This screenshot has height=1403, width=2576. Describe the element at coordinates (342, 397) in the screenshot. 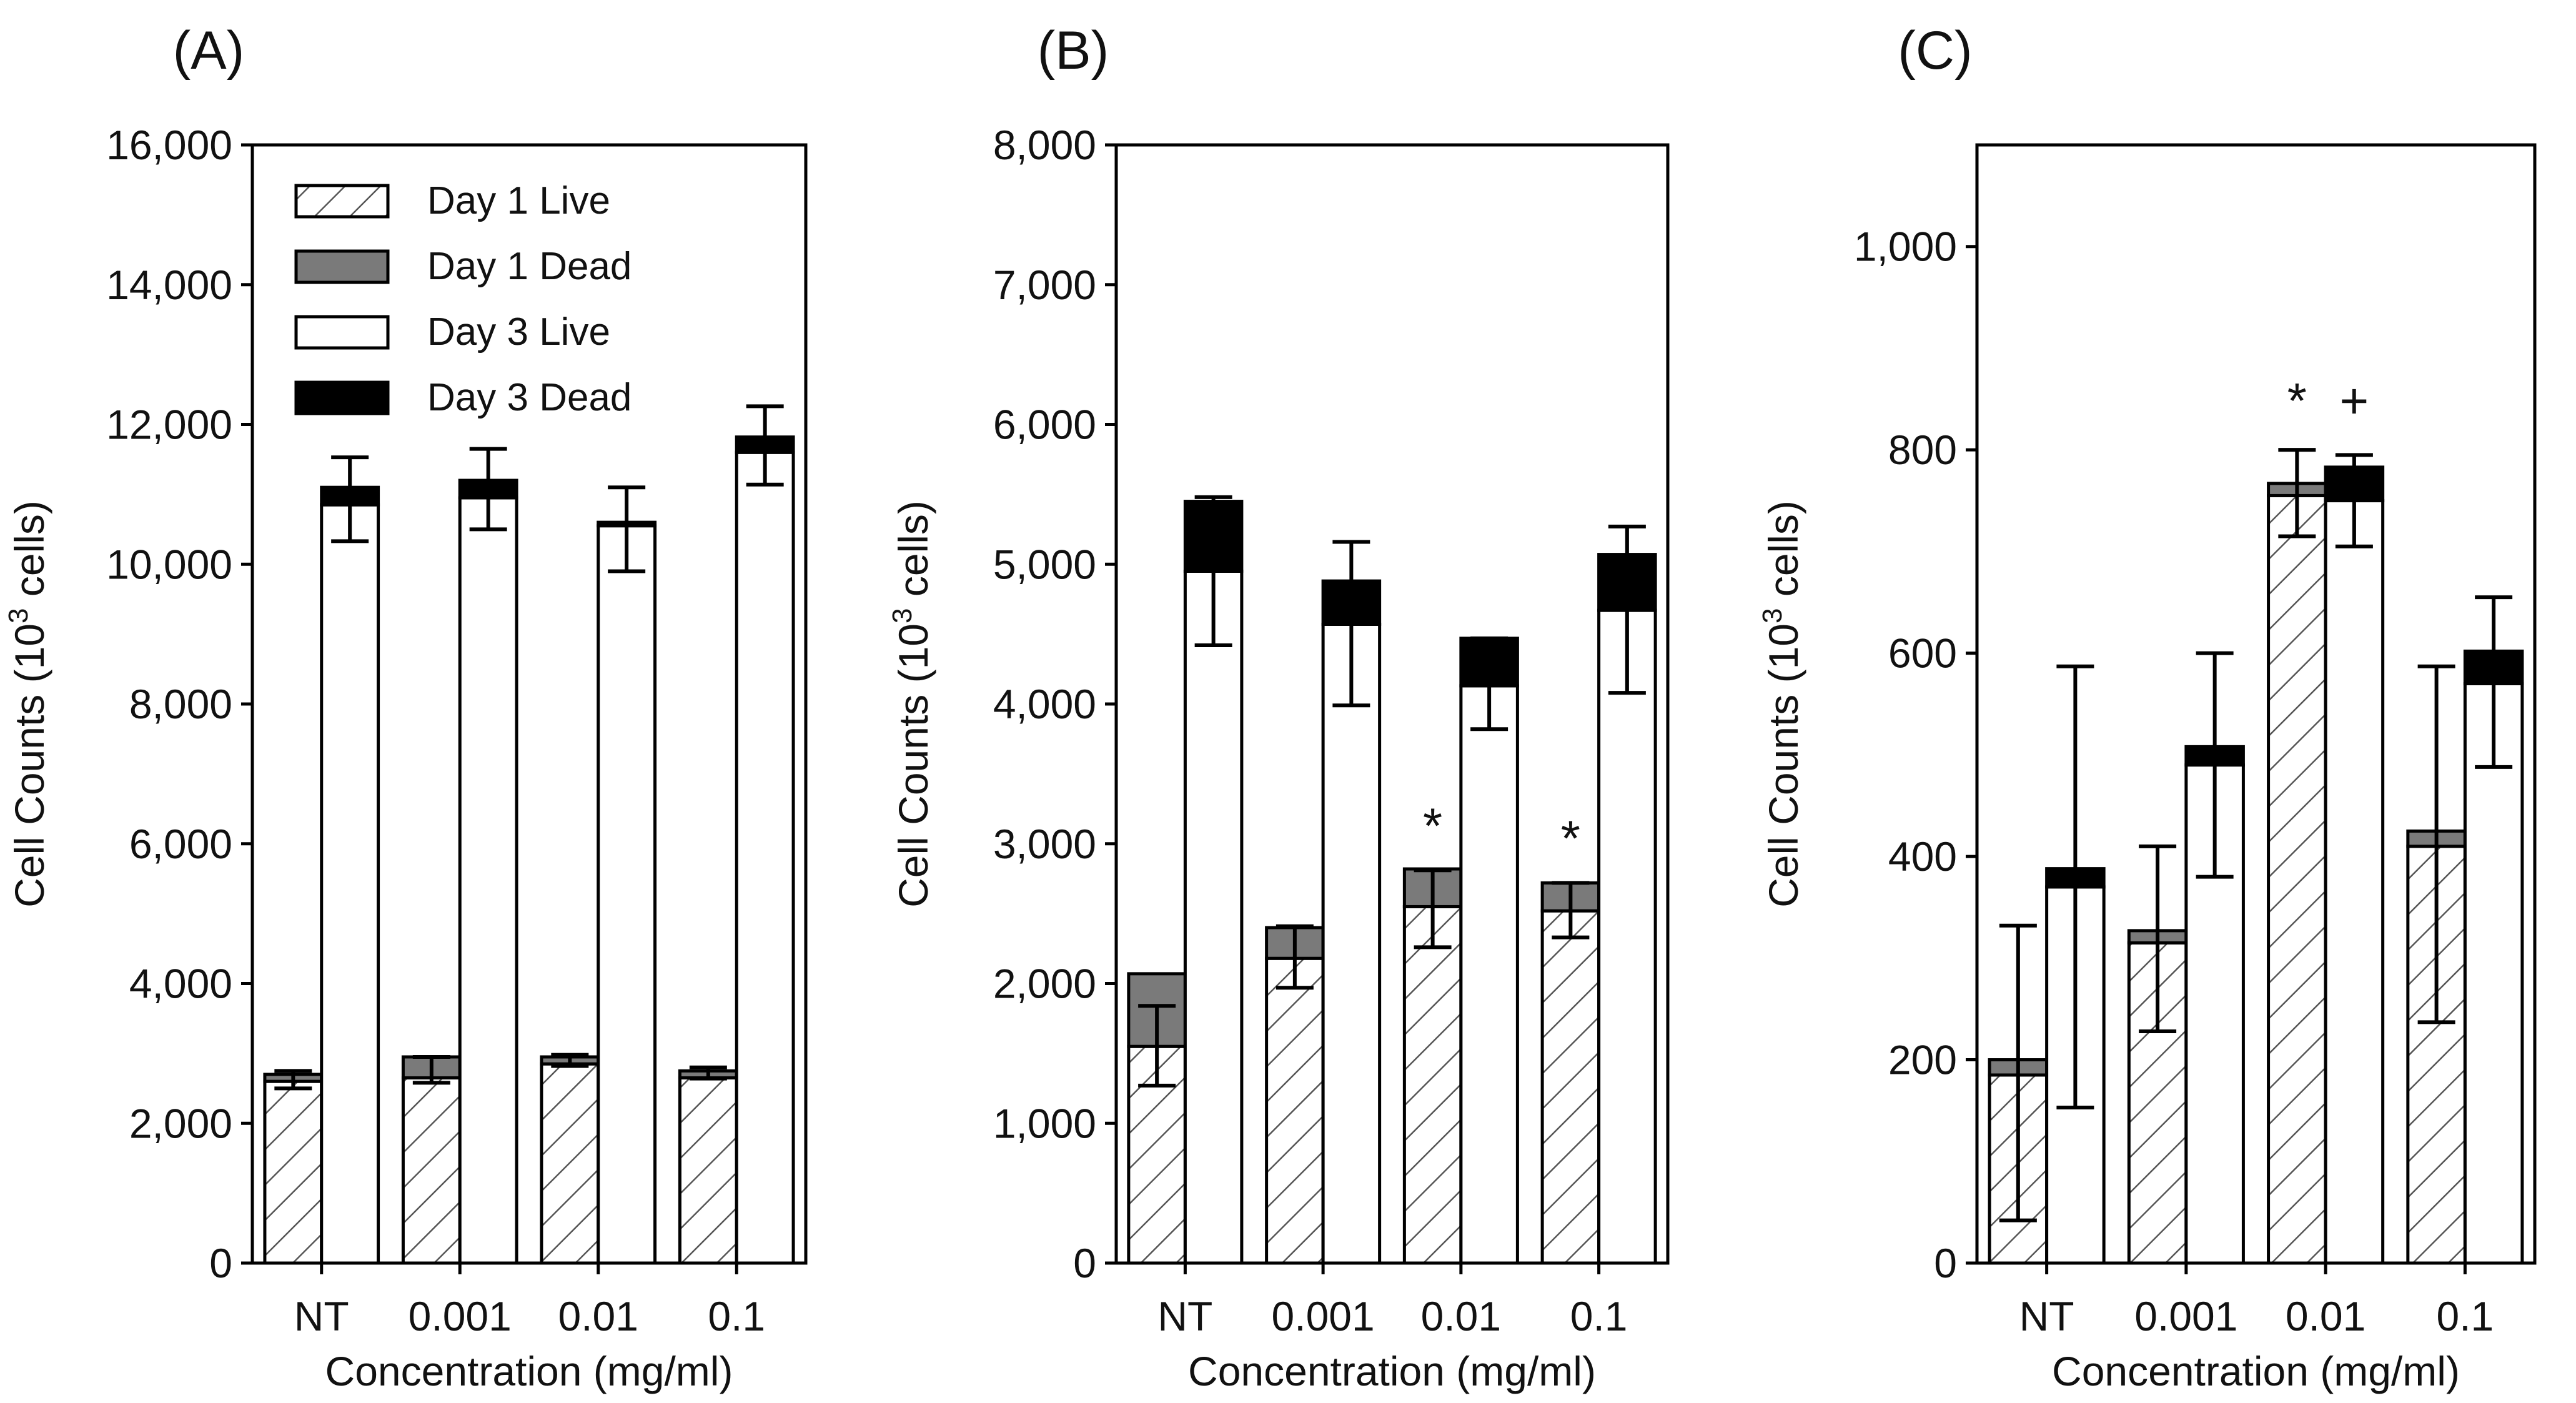

I see `legend-swatch-day-3-dead` at that location.